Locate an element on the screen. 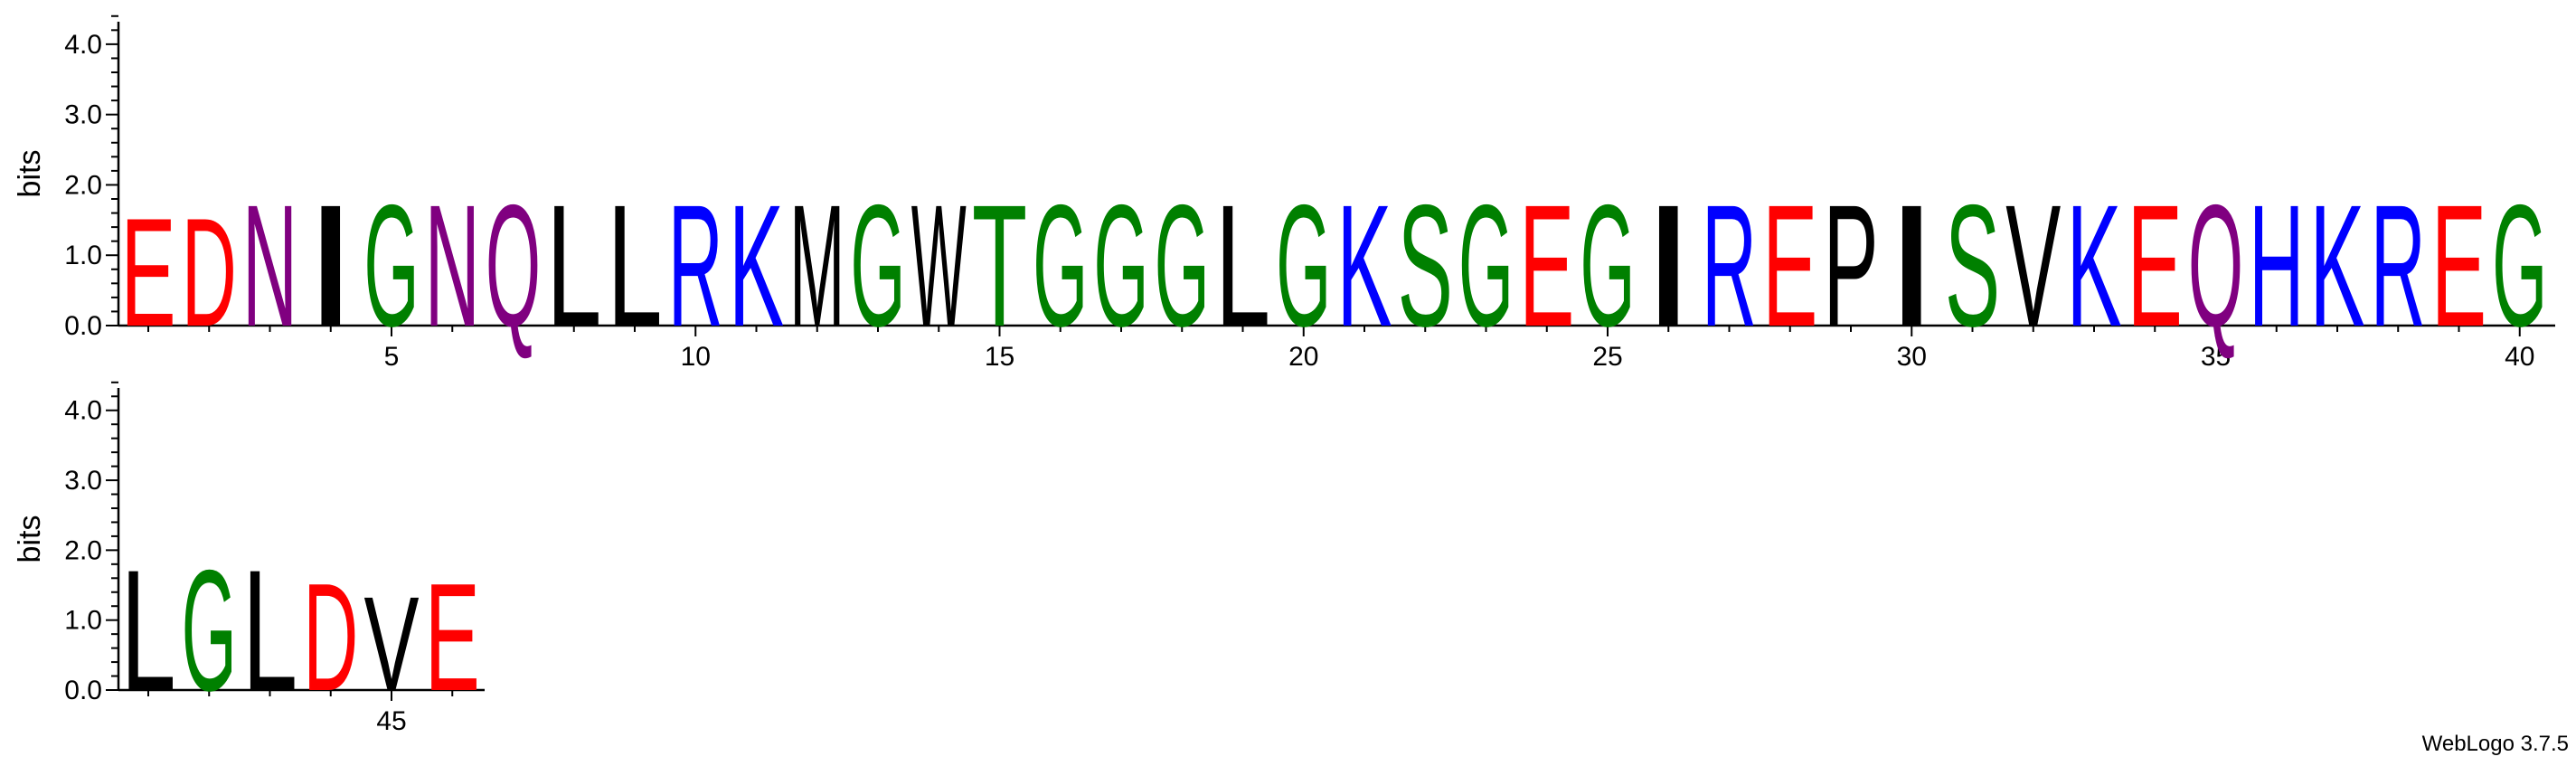  weblogo-credit: WebLogo 3.7.5 is located at coordinates (2495, 744).